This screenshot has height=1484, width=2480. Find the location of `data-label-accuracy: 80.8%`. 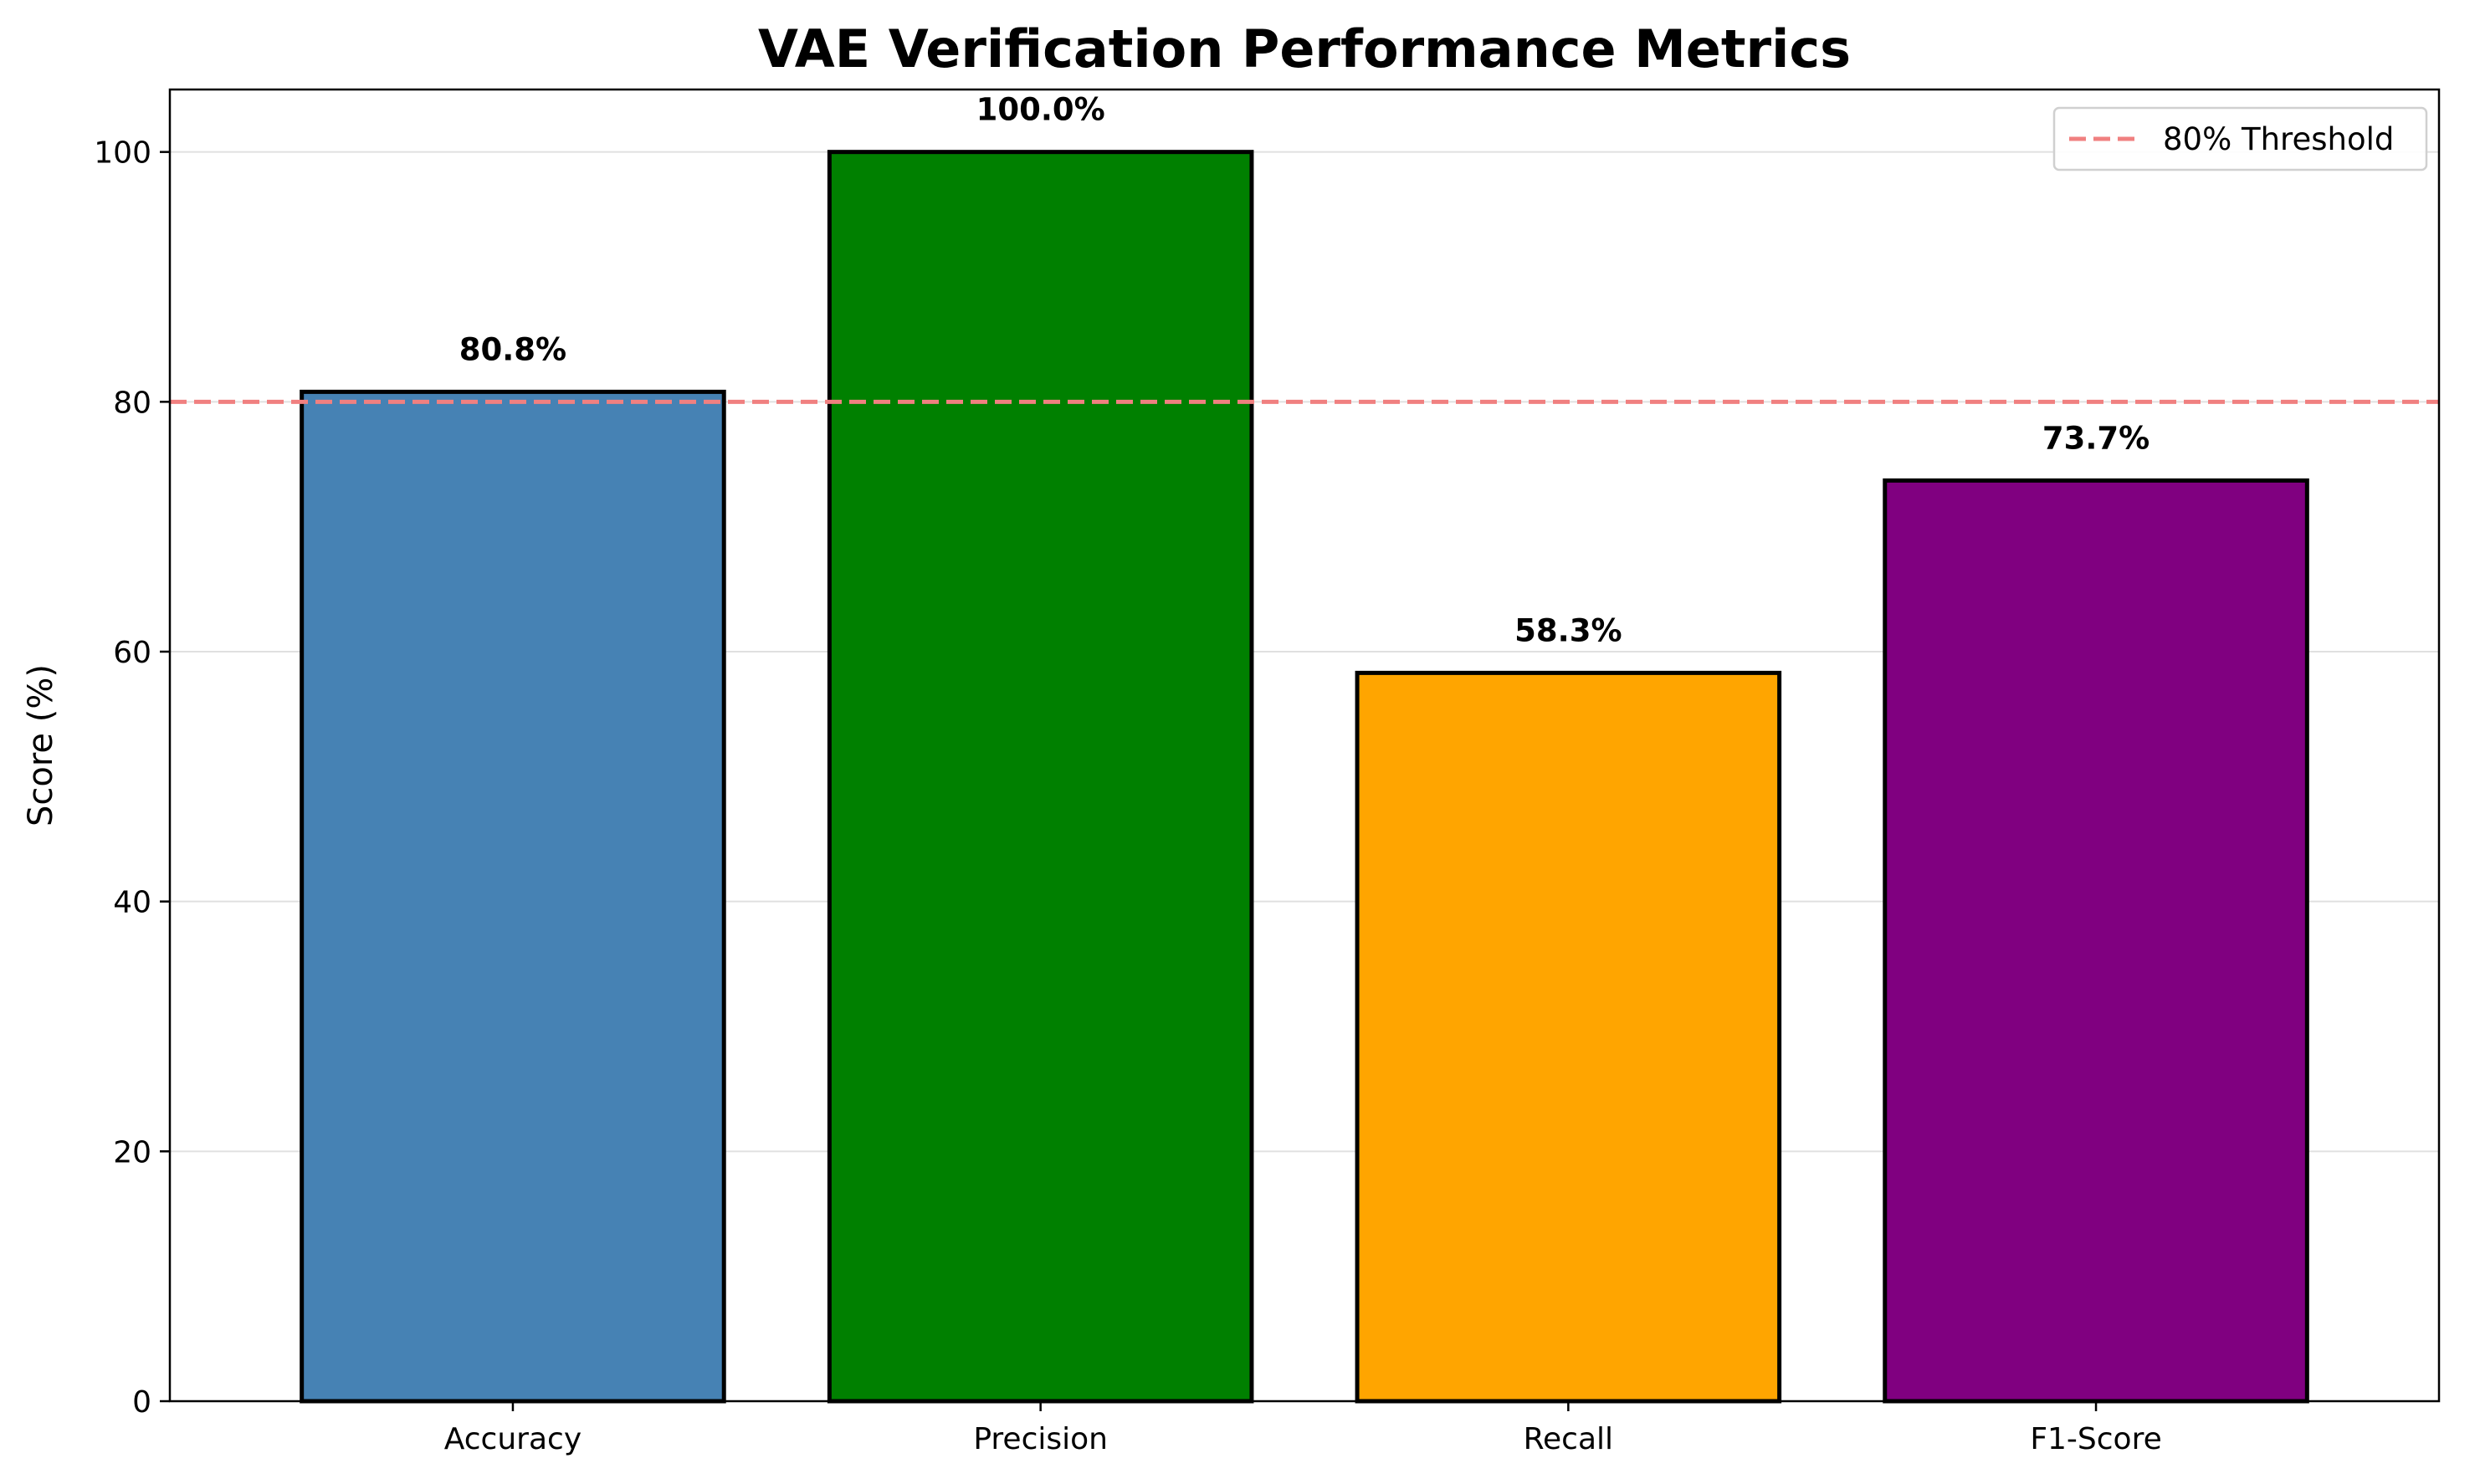

data-label-accuracy: 80.8% is located at coordinates (512, 349).